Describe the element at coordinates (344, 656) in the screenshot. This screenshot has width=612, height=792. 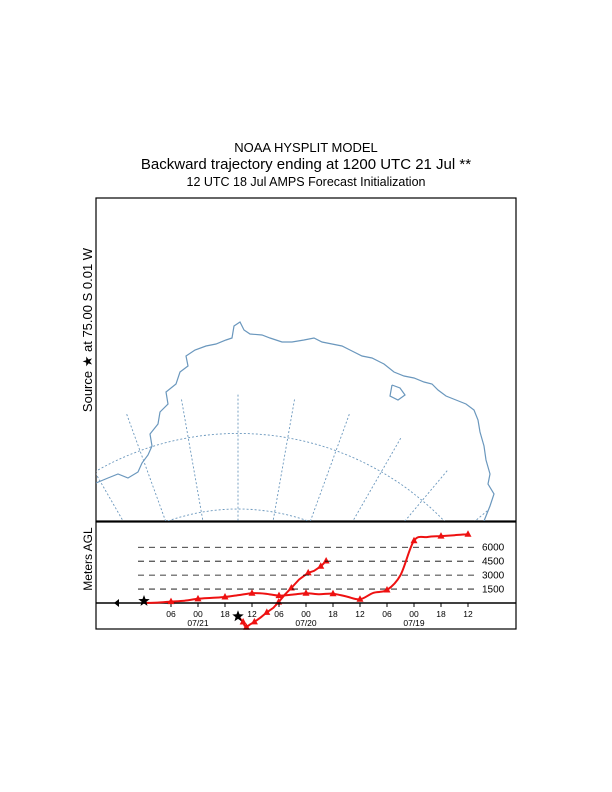
I see `meridian-label: 60` at that location.